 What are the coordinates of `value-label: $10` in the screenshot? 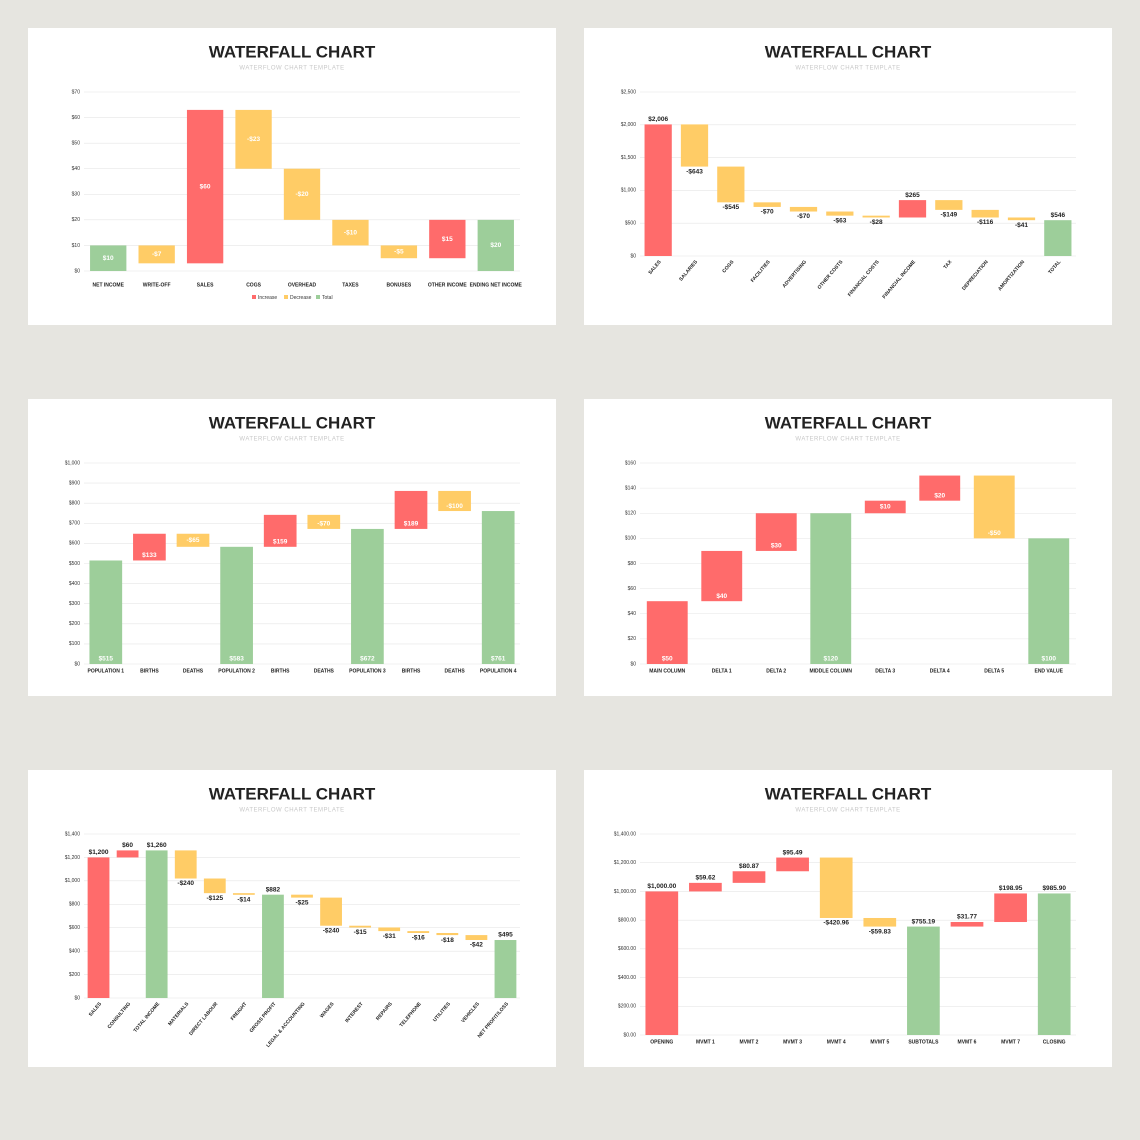 It's located at (885, 507).